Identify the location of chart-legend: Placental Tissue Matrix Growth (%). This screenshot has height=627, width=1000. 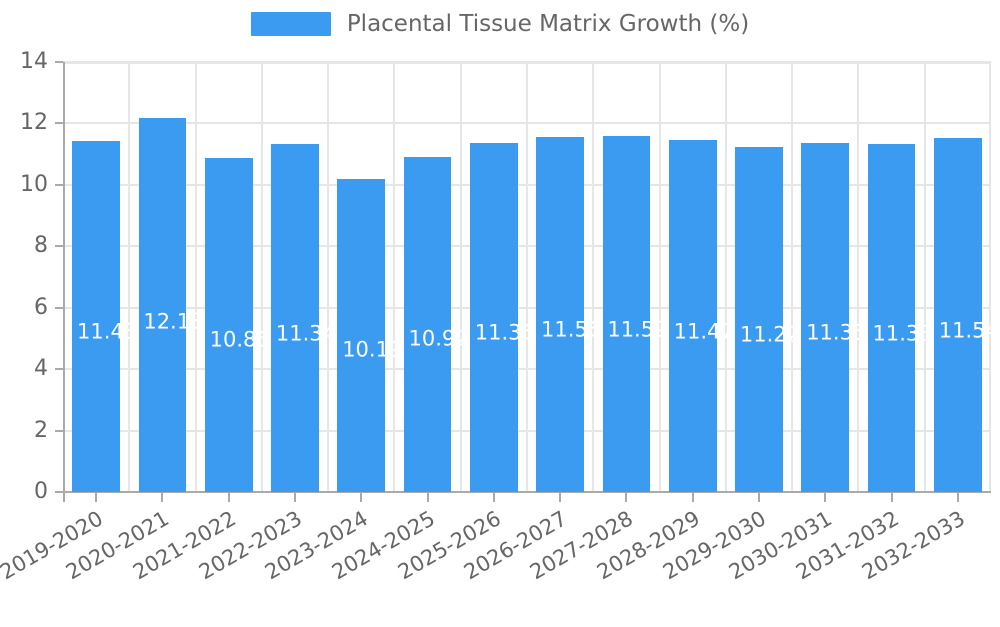
(500, 24).